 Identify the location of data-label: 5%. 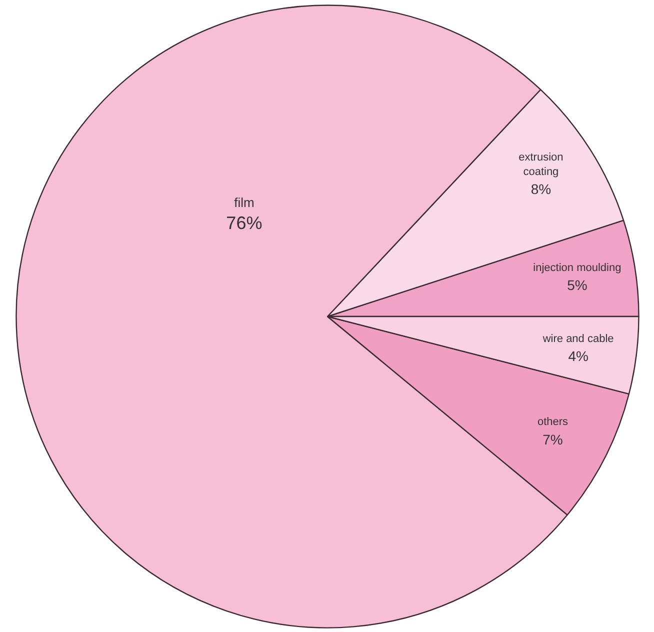
(577, 284).